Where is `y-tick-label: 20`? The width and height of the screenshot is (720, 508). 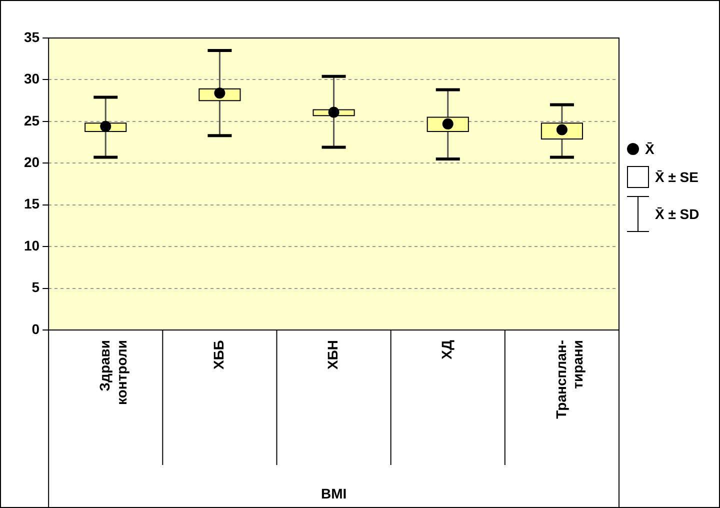
y-tick-label: 20 is located at coordinates (32, 162).